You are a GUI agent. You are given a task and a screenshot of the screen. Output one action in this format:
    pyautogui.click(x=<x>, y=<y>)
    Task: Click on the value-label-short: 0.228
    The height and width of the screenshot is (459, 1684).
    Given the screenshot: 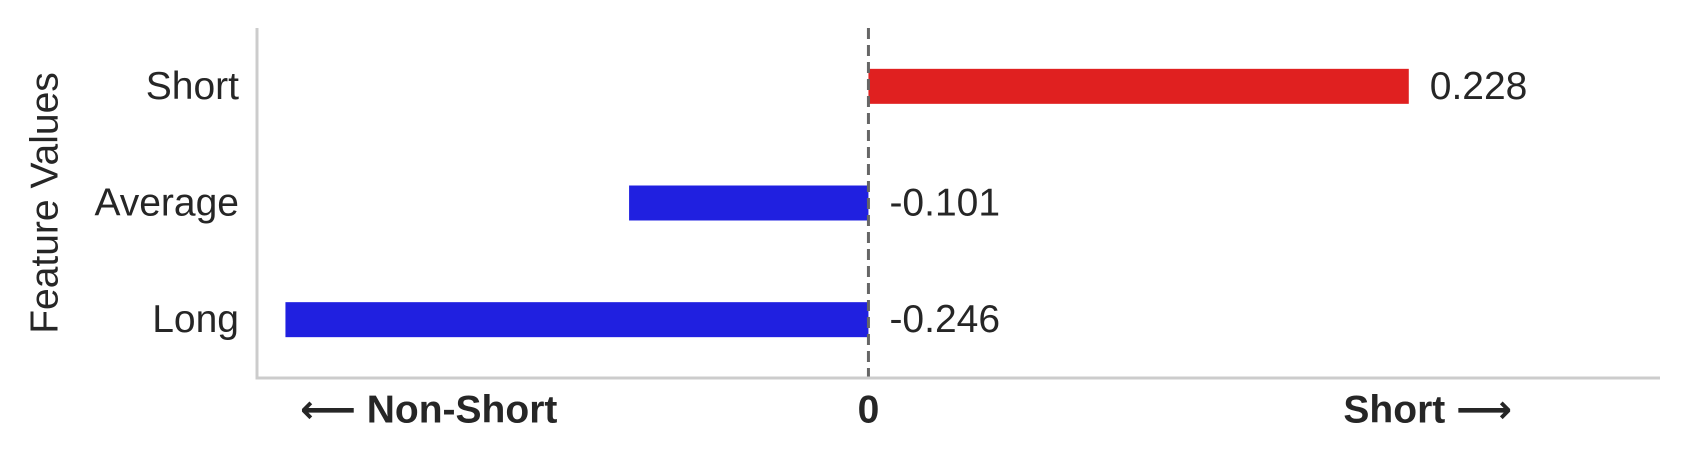 What is the action you would take?
    pyautogui.click(x=1479, y=86)
    